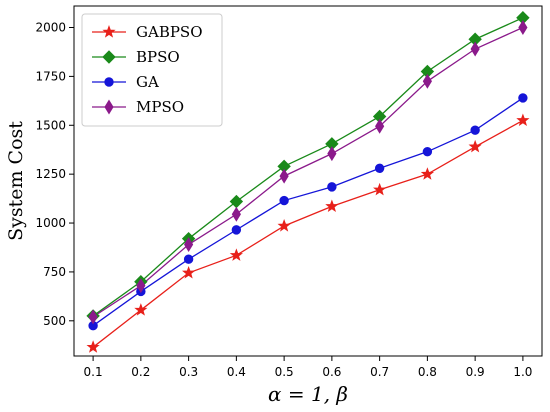 This screenshot has width=550, height=412. What do you see at coordinates (109, 82) in the screenshot?
I see `legend-marker-ga` at bounding box center [109, 82].